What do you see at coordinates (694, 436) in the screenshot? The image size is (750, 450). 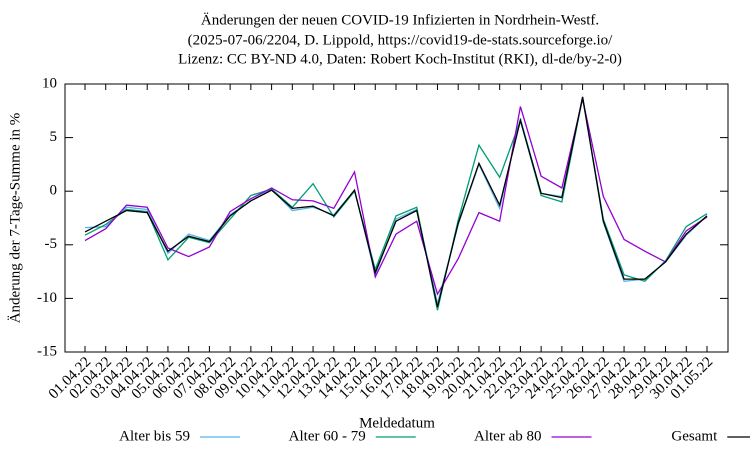 I see `legend-label: Gesamt` at bounding box center [694, 436].